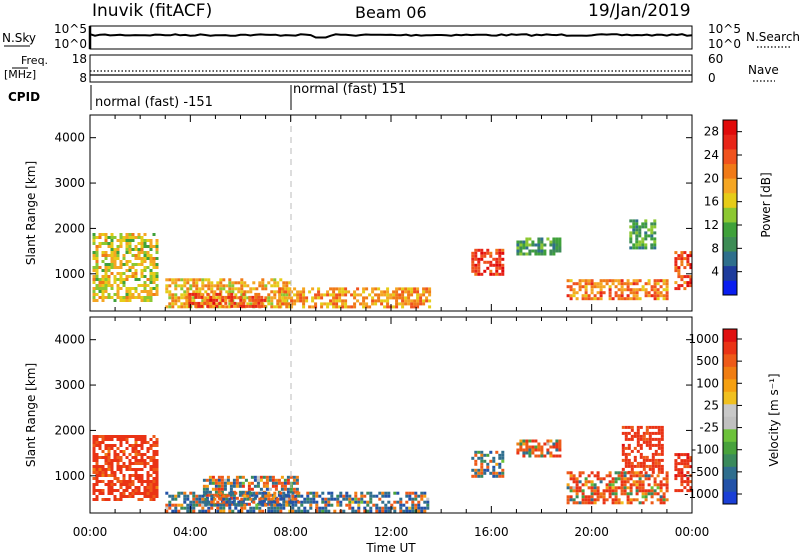  I want to click on x-tick-label: 04:00, so click(190, 532).